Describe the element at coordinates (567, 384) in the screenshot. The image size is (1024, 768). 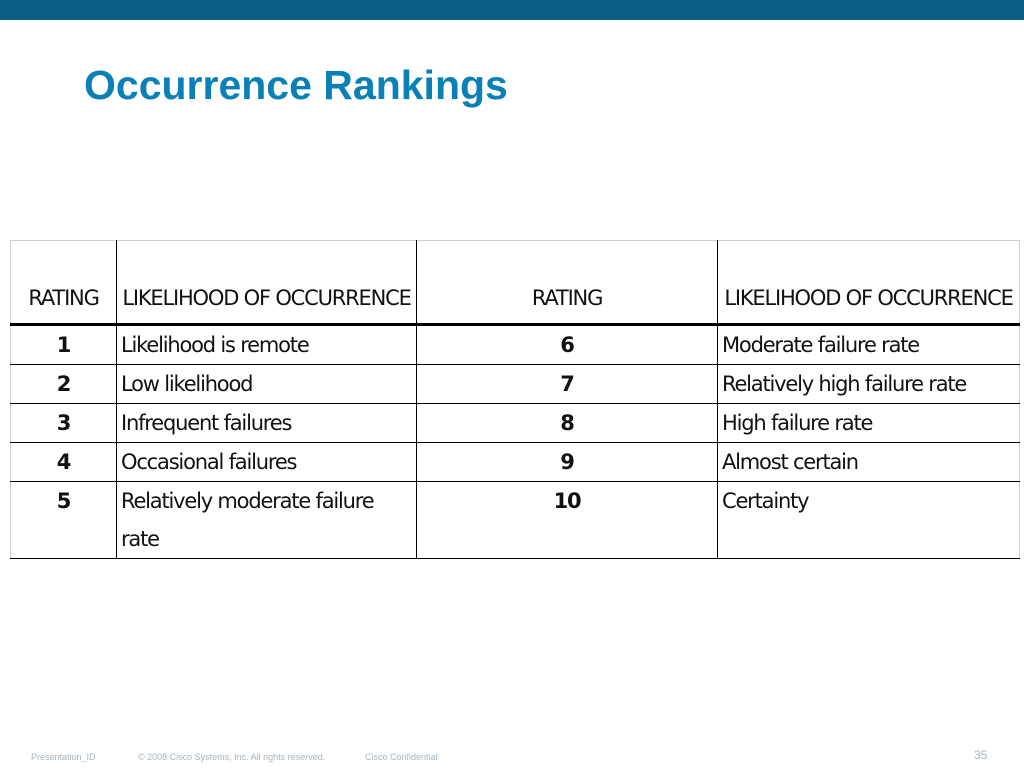
I see `rating-cell: 7` at that location.